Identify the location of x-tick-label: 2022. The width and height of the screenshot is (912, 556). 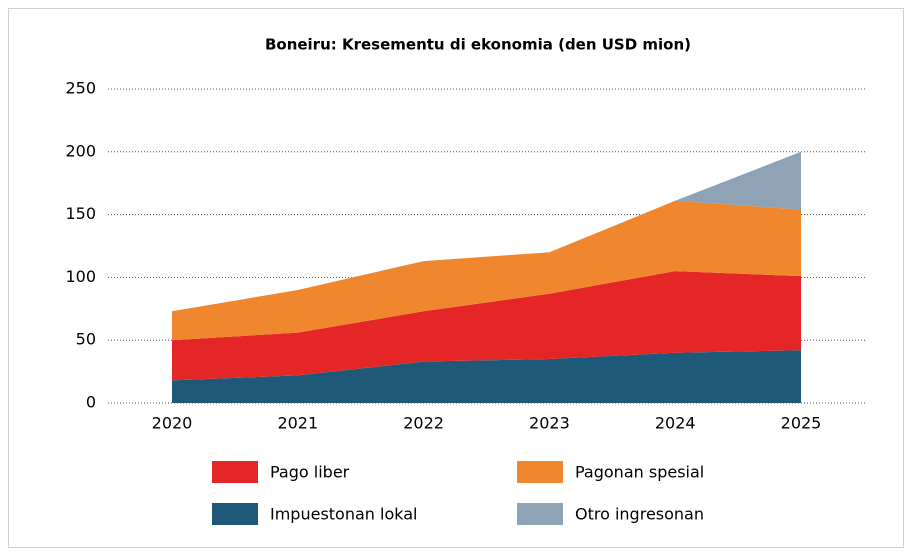
(423, 423).